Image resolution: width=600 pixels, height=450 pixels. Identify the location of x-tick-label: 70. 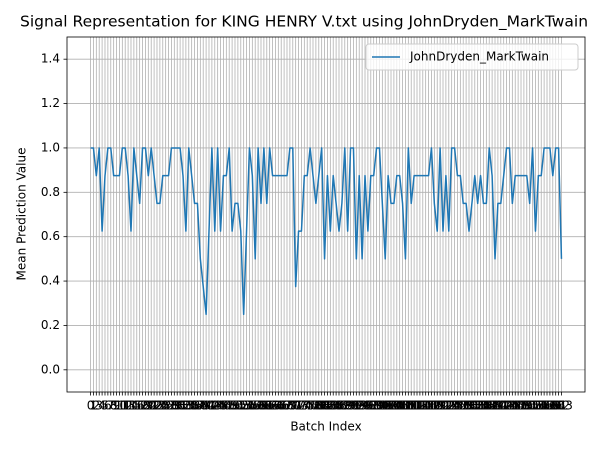
(292, 406).